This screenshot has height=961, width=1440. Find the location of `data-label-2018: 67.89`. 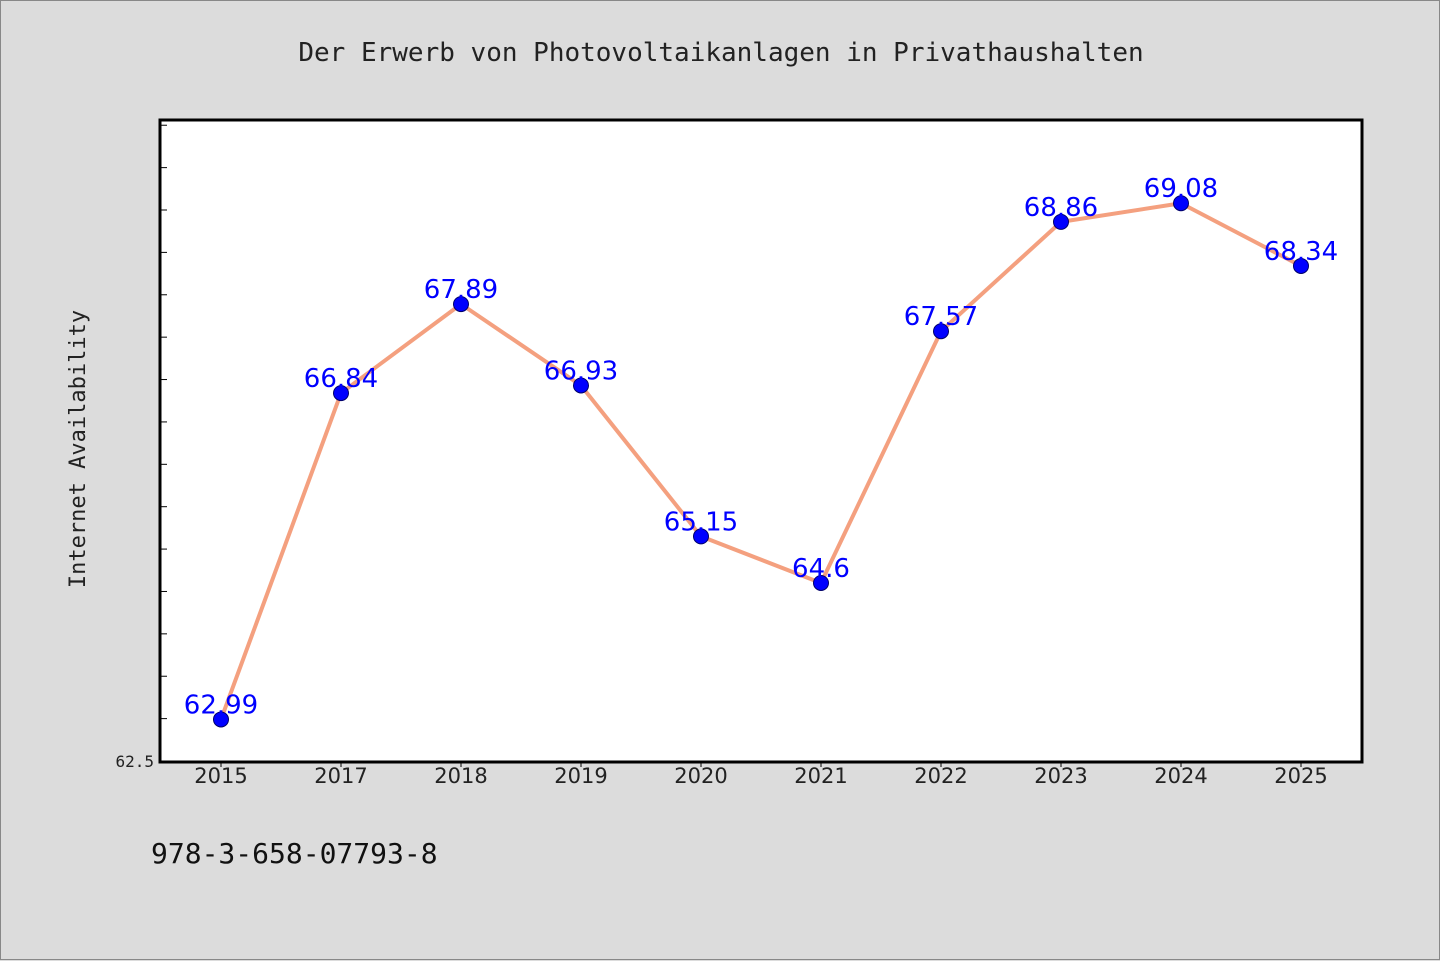

data-label-2018: 67.89 is located at coordinates (461, 290).